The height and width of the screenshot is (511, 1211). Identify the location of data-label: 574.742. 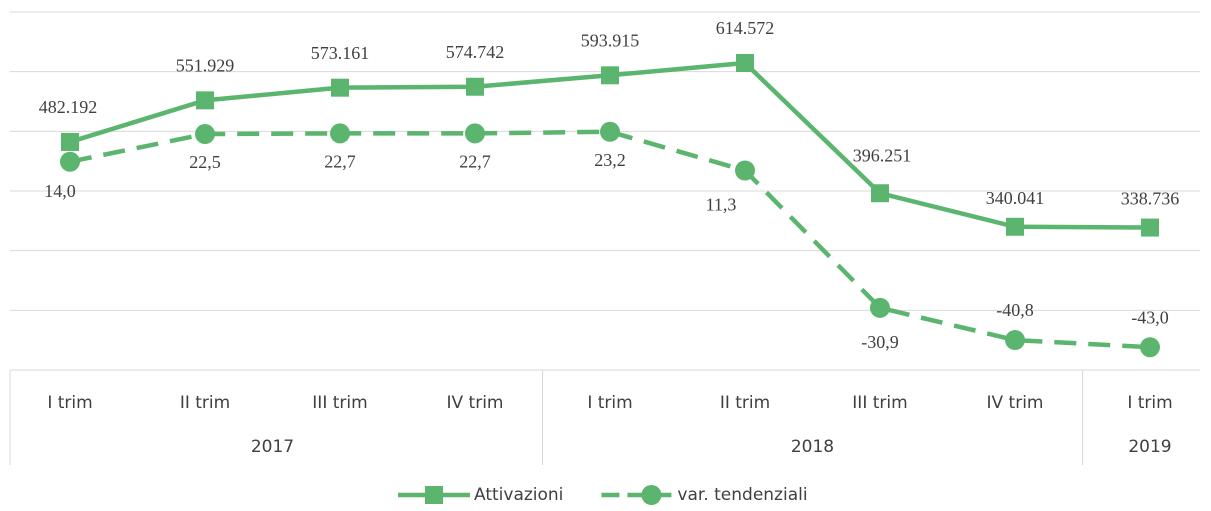
(475, 52).